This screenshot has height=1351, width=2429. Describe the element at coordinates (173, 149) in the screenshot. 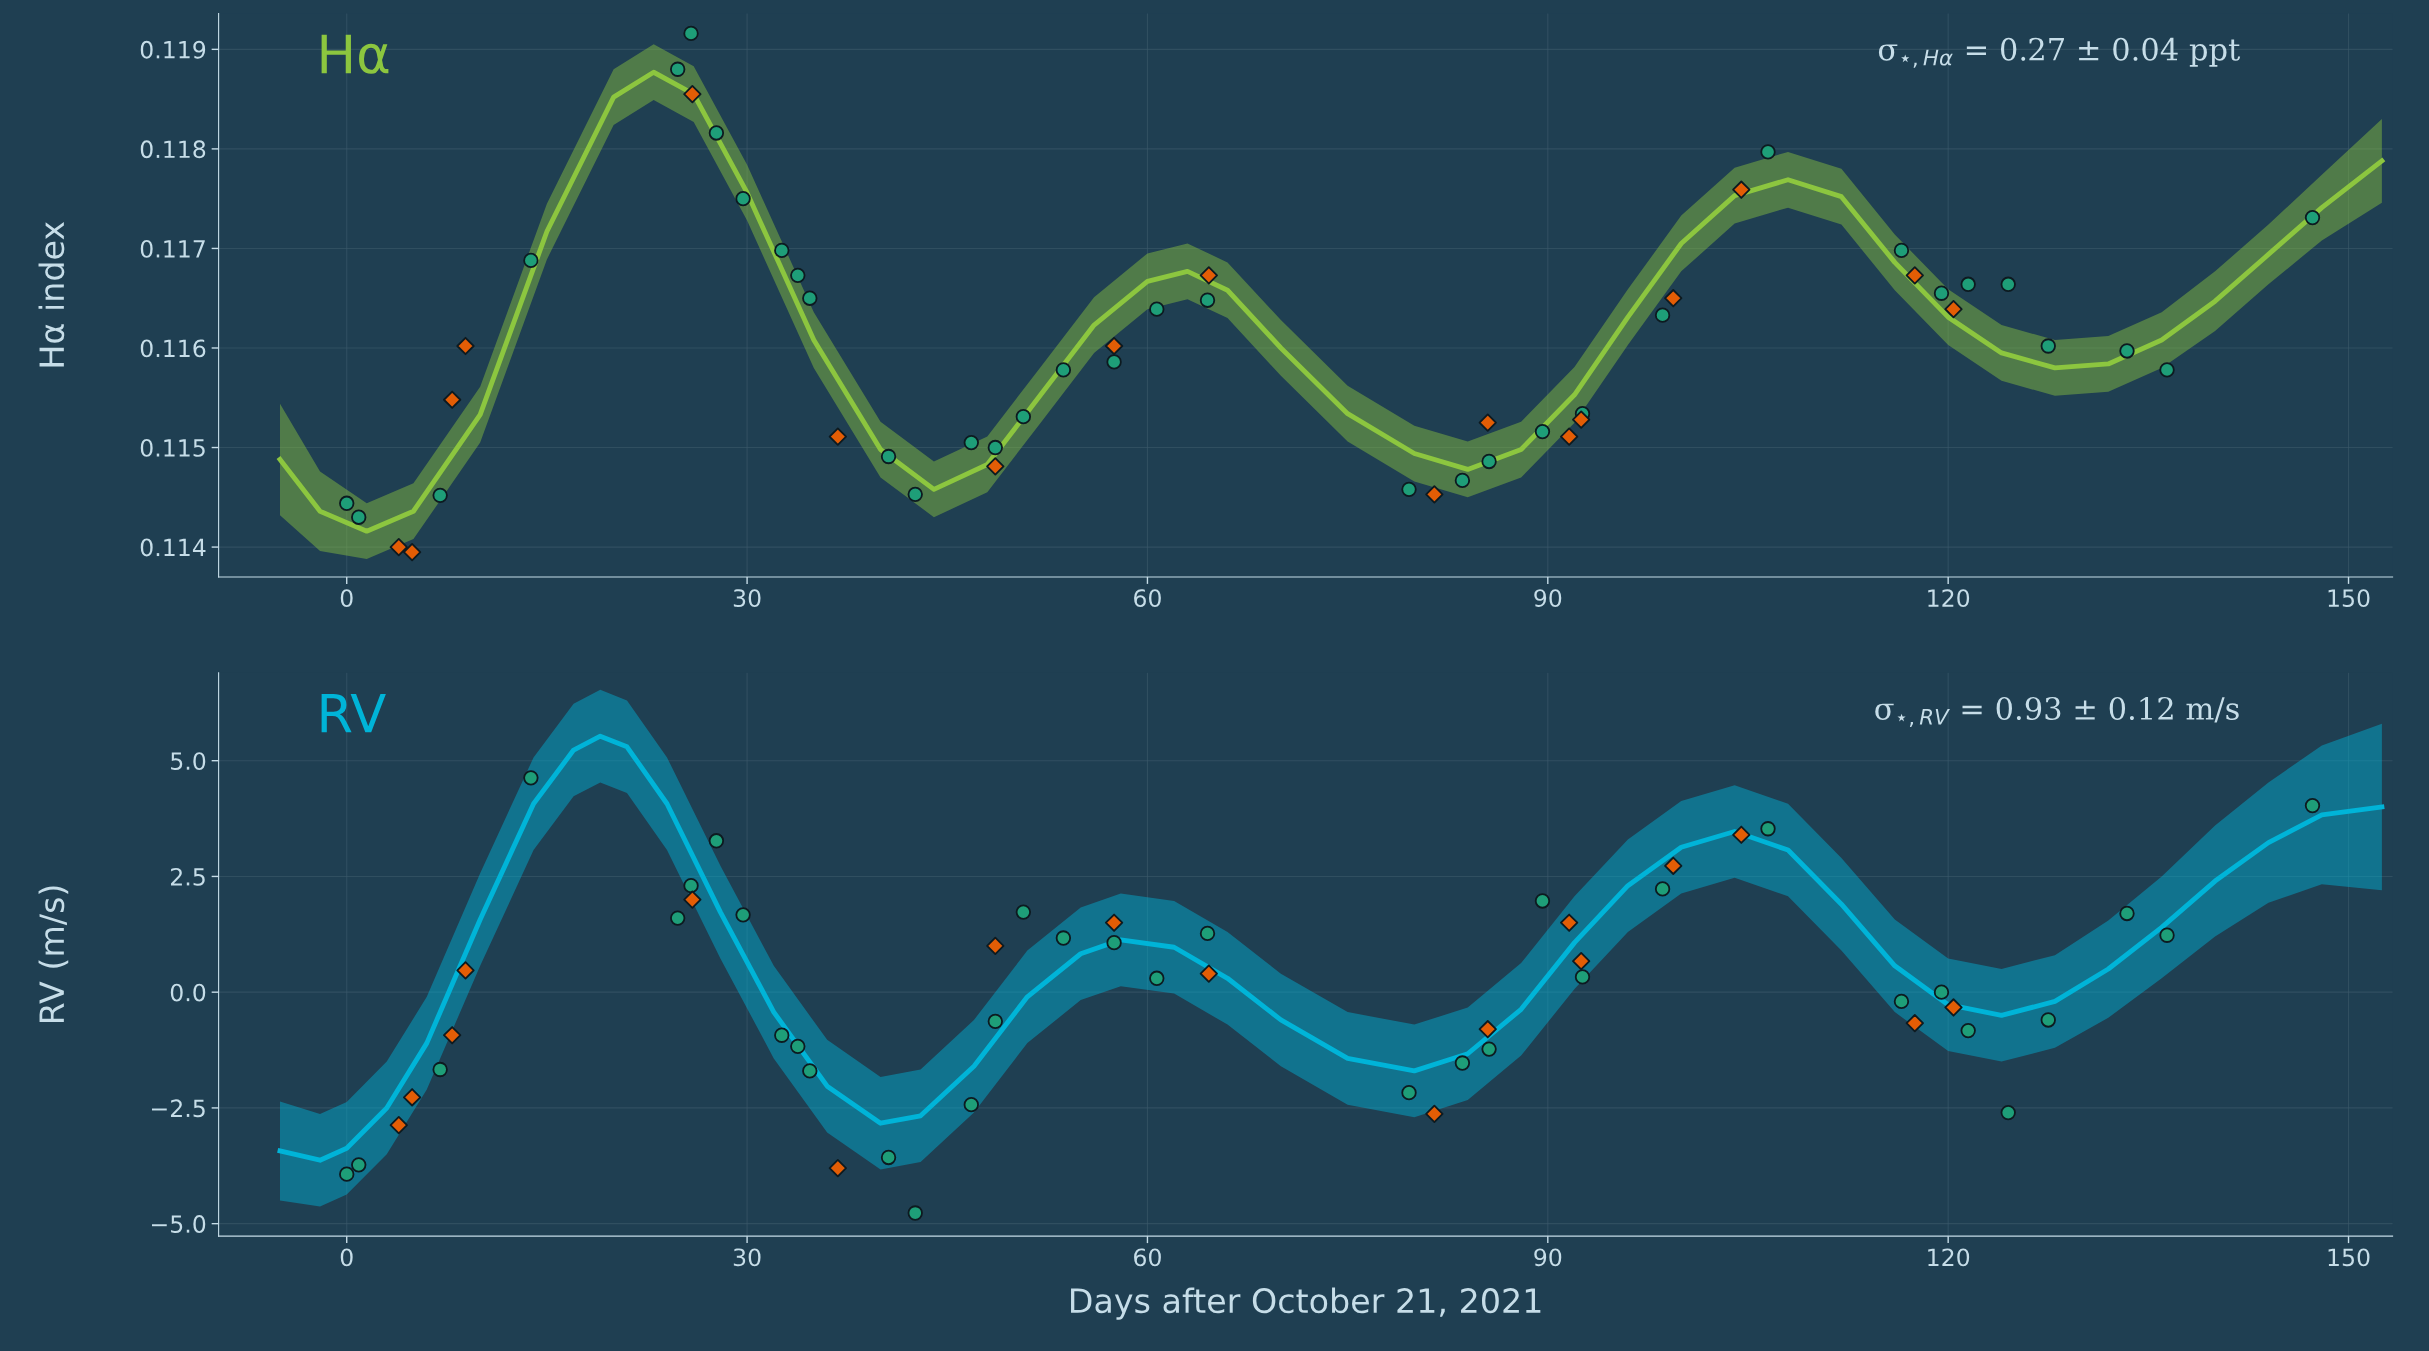

I see `y-tick-label: 0.118` at that location.